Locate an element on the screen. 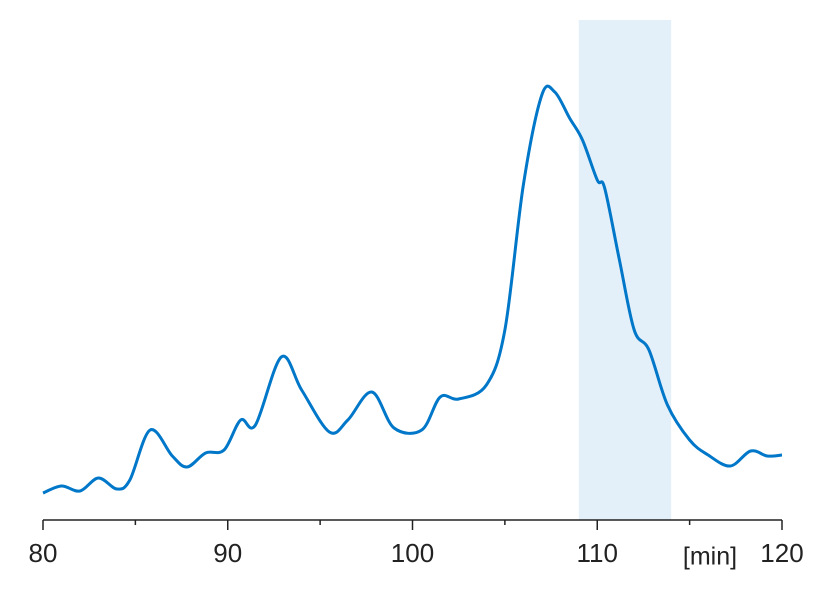 Image resolution: width=827 pixels, height=591 pixels. highlight-band is located at coordinates (625, 270).